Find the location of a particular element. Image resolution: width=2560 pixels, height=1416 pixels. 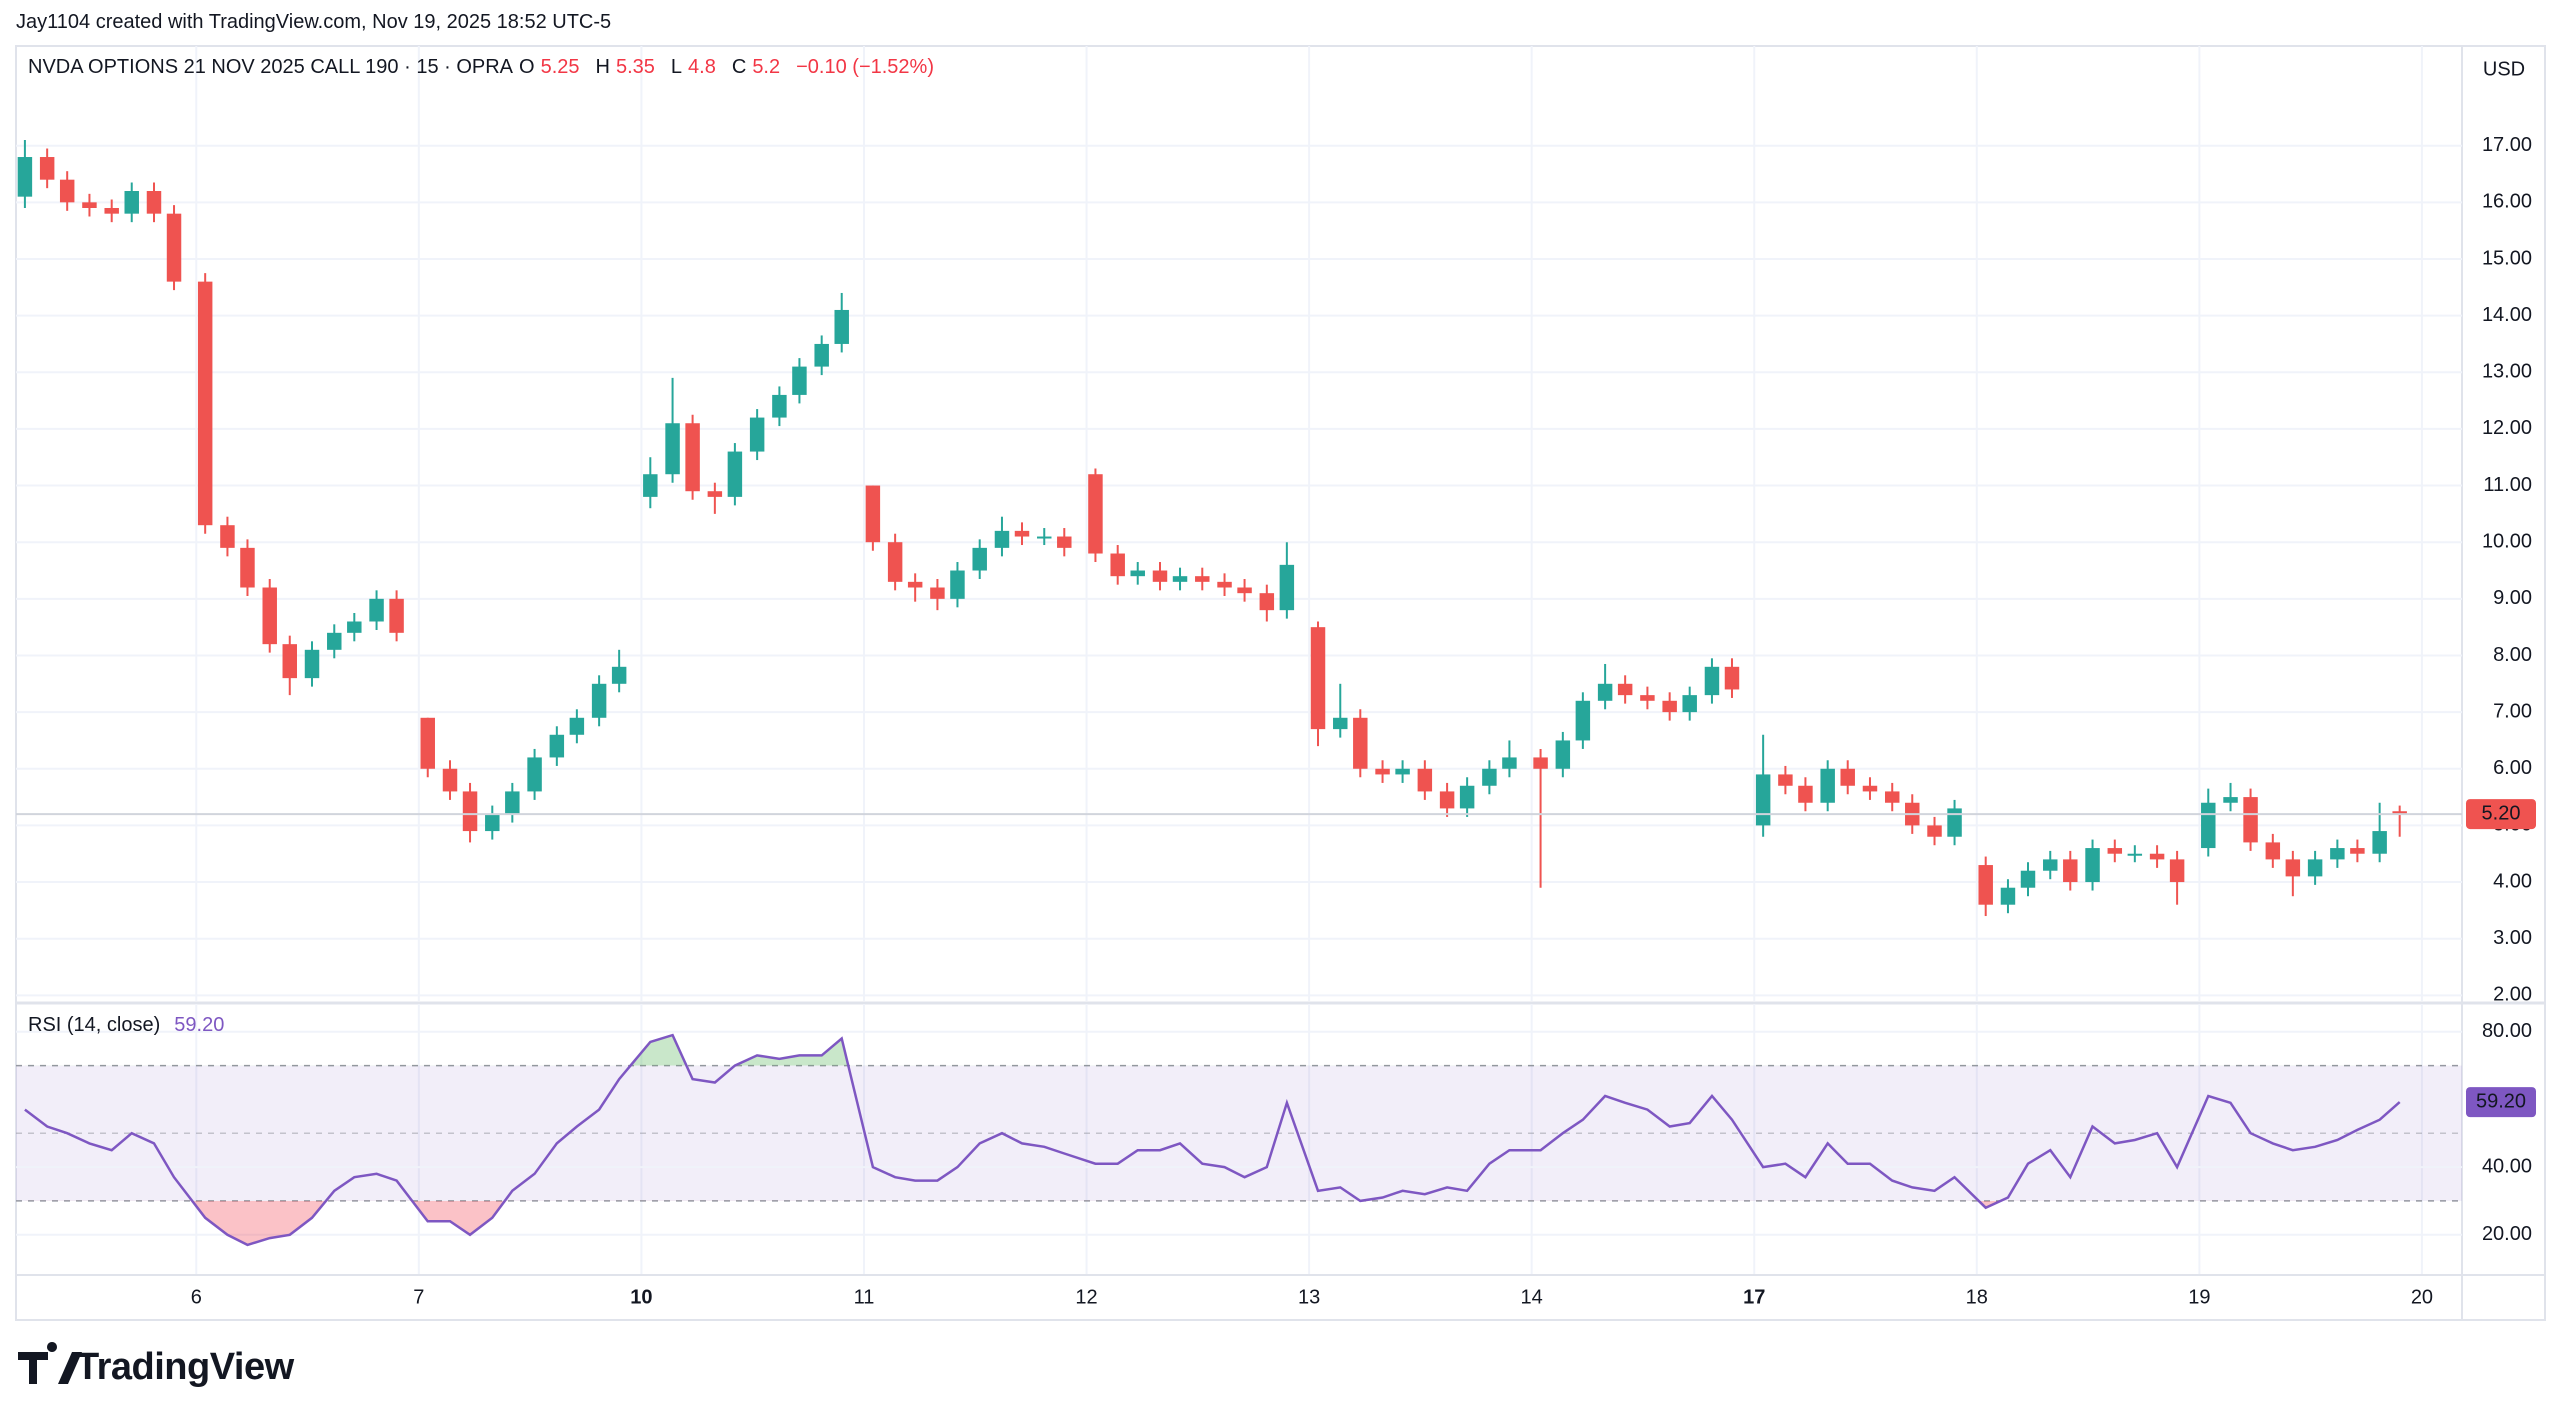

rsi-line is located at coordinates (1212, 1140).